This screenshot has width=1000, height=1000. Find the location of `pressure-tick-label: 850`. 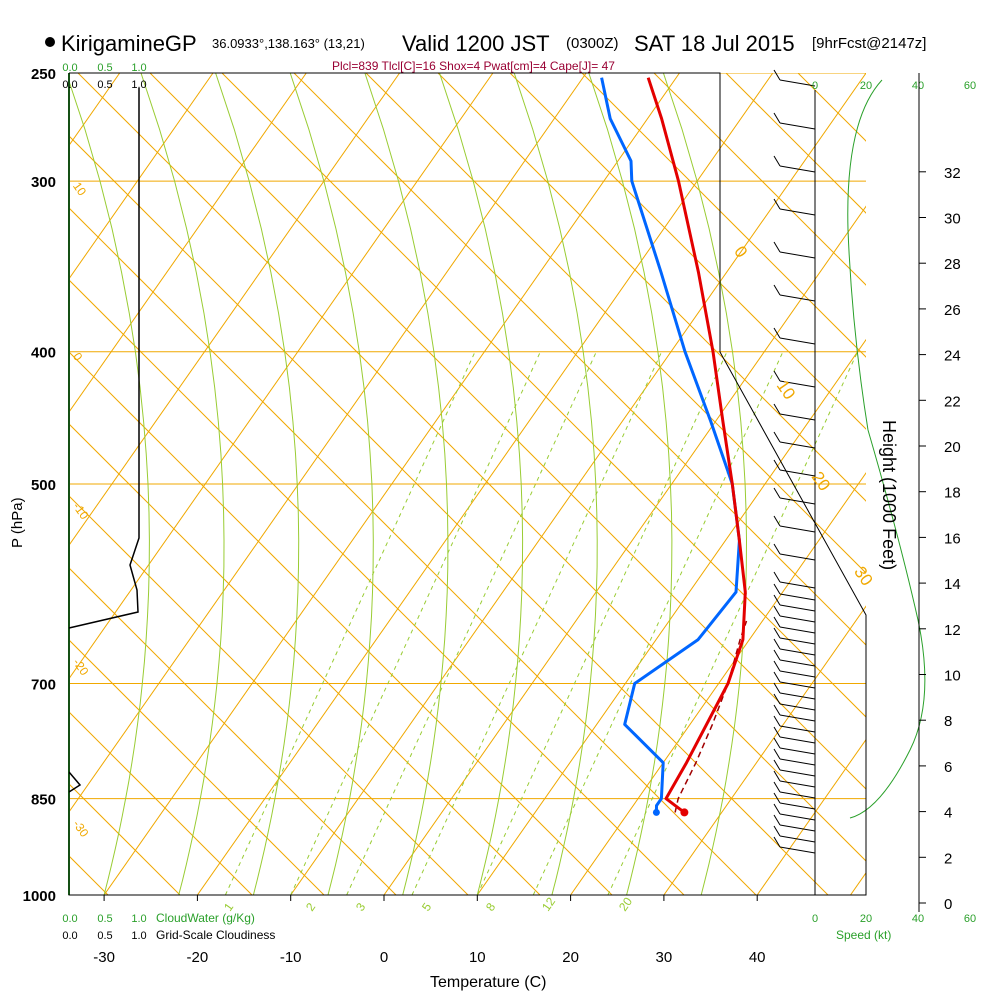

pressure-tick-label: 850 is located at coordinates (43, 800).